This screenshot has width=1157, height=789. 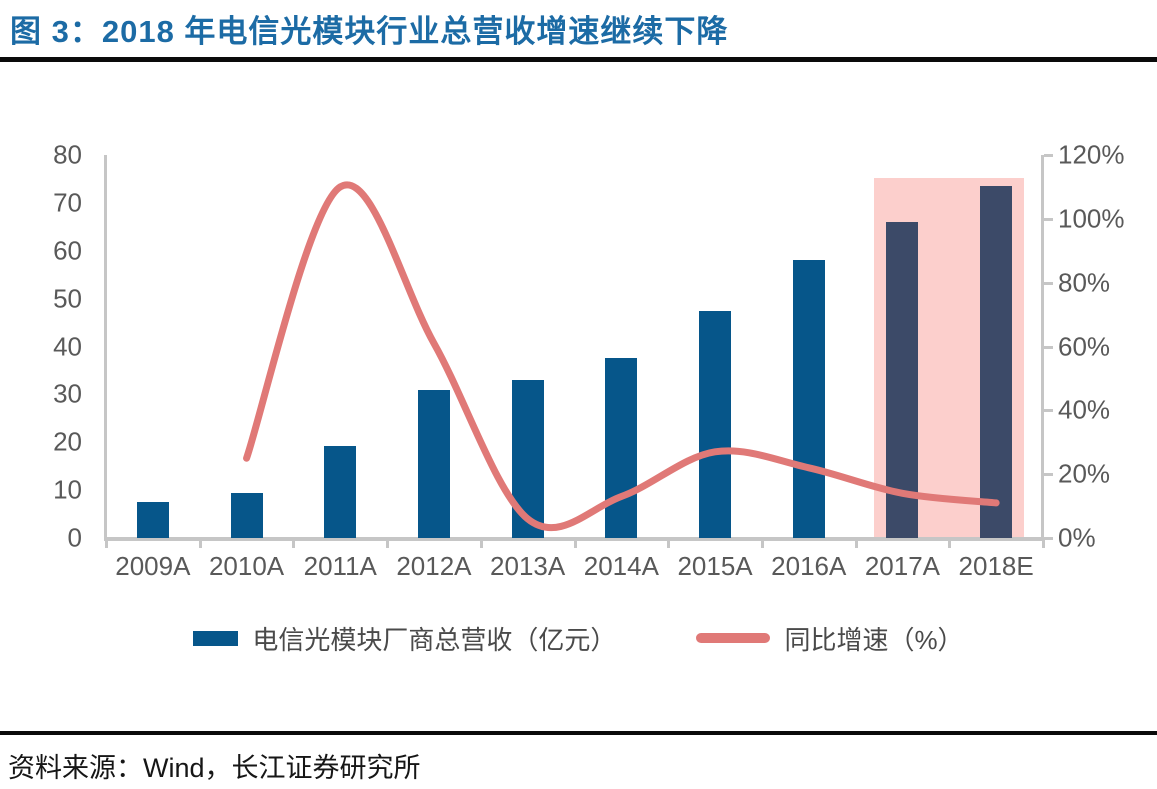 I want to click on legend-label-growth: 同比增速（%）, so click(x=874, y=639).